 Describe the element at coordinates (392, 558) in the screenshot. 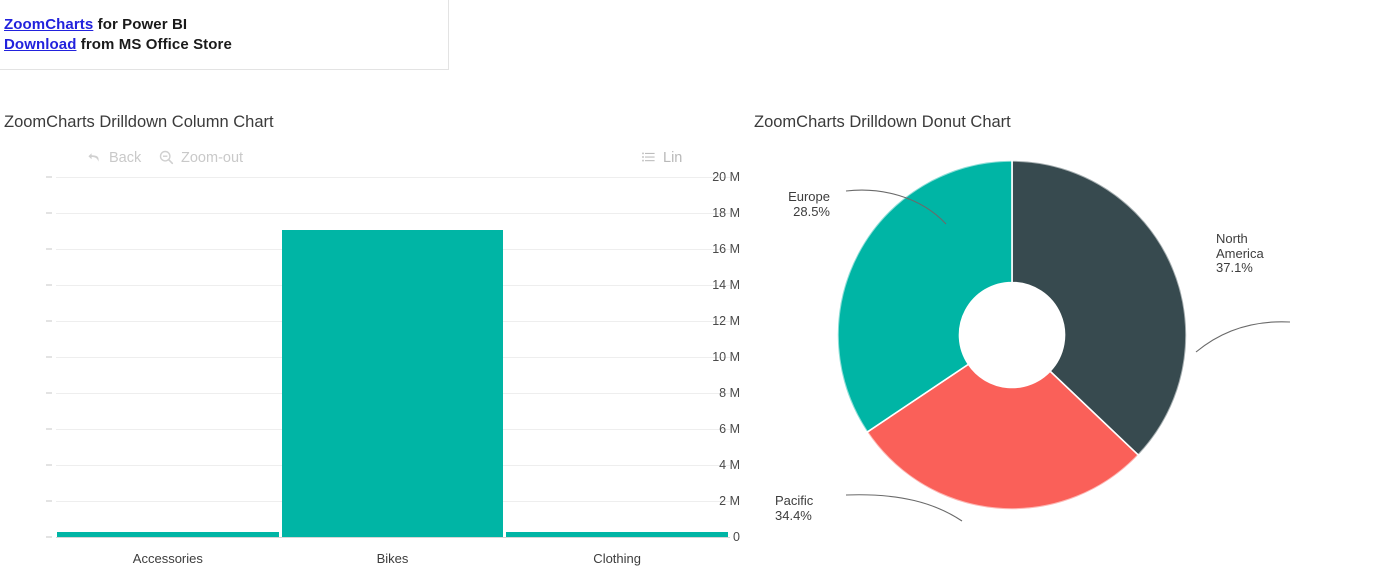

I see `x-axis-category-label: Bikes` at that location.